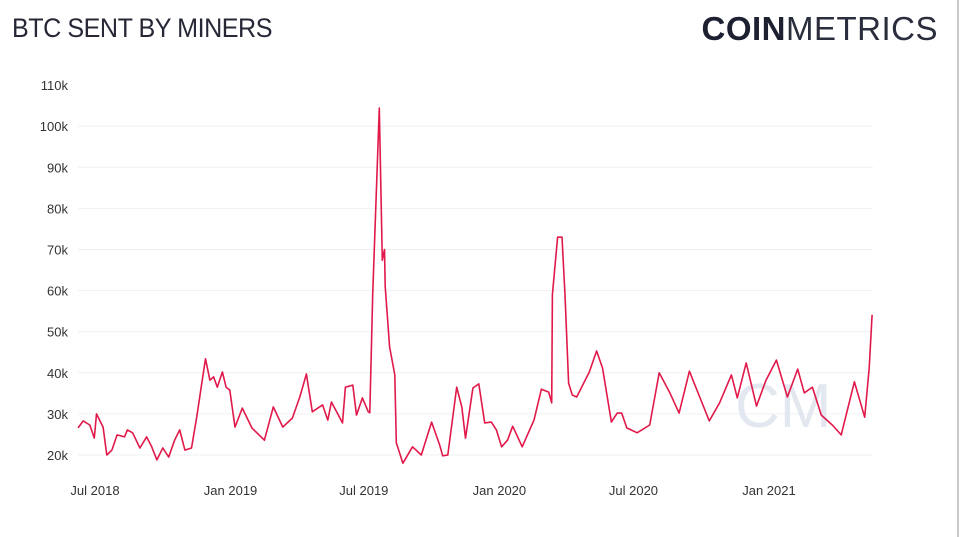  Describe the element at coordinates (57, 291) in the screenshot. I see `y-tick-label: 60k` at that location.